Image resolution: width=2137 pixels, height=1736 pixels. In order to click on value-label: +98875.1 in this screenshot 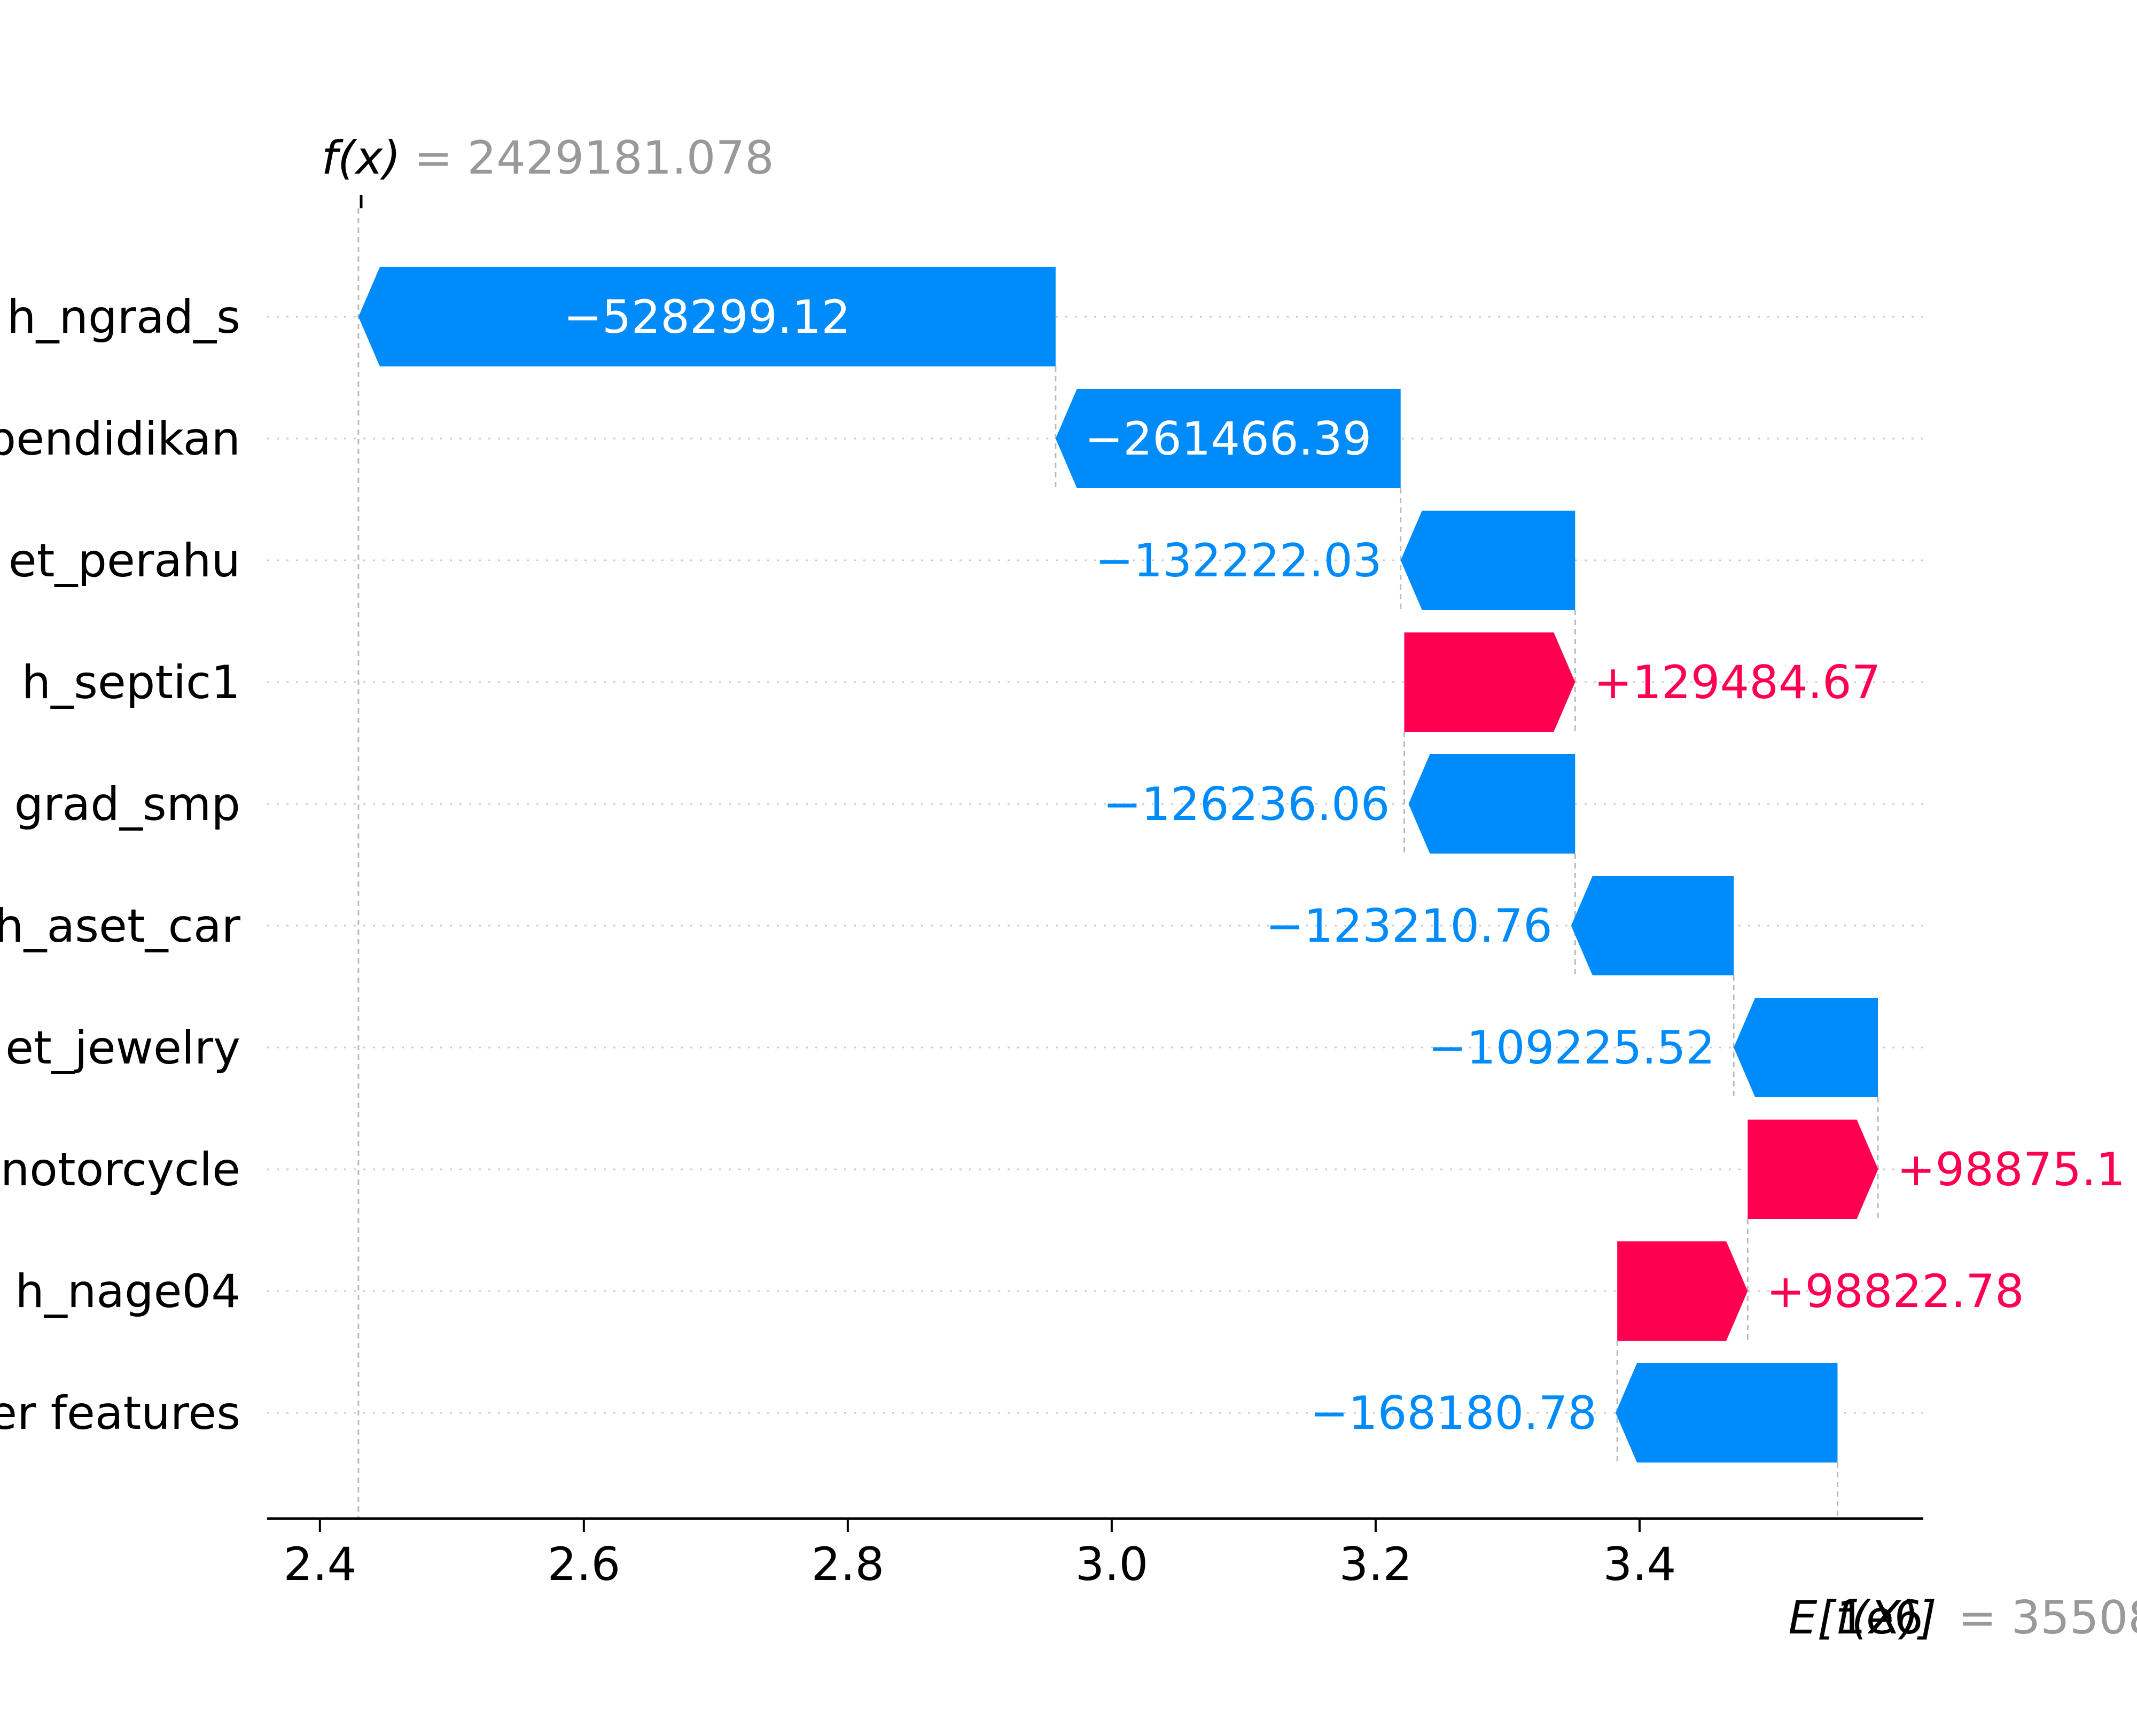, I will do `click(2011, 1170)`.